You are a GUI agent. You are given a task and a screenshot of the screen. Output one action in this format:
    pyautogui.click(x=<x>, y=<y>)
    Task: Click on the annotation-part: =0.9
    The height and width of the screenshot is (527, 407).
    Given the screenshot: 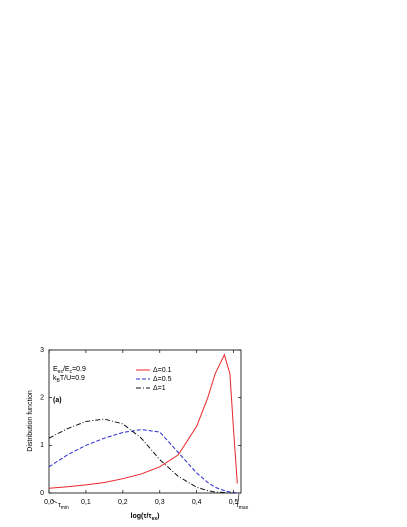 What is the action you would take?
    pyautogui.click(x=79, y=369)
    